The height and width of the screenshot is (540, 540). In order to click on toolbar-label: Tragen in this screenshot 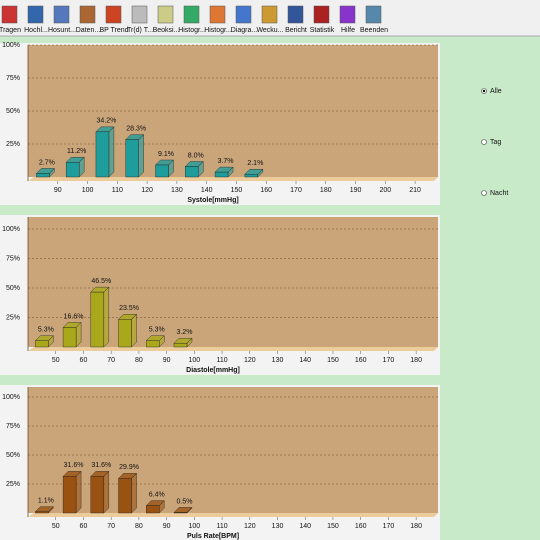, I will do `click(10, 30)`.